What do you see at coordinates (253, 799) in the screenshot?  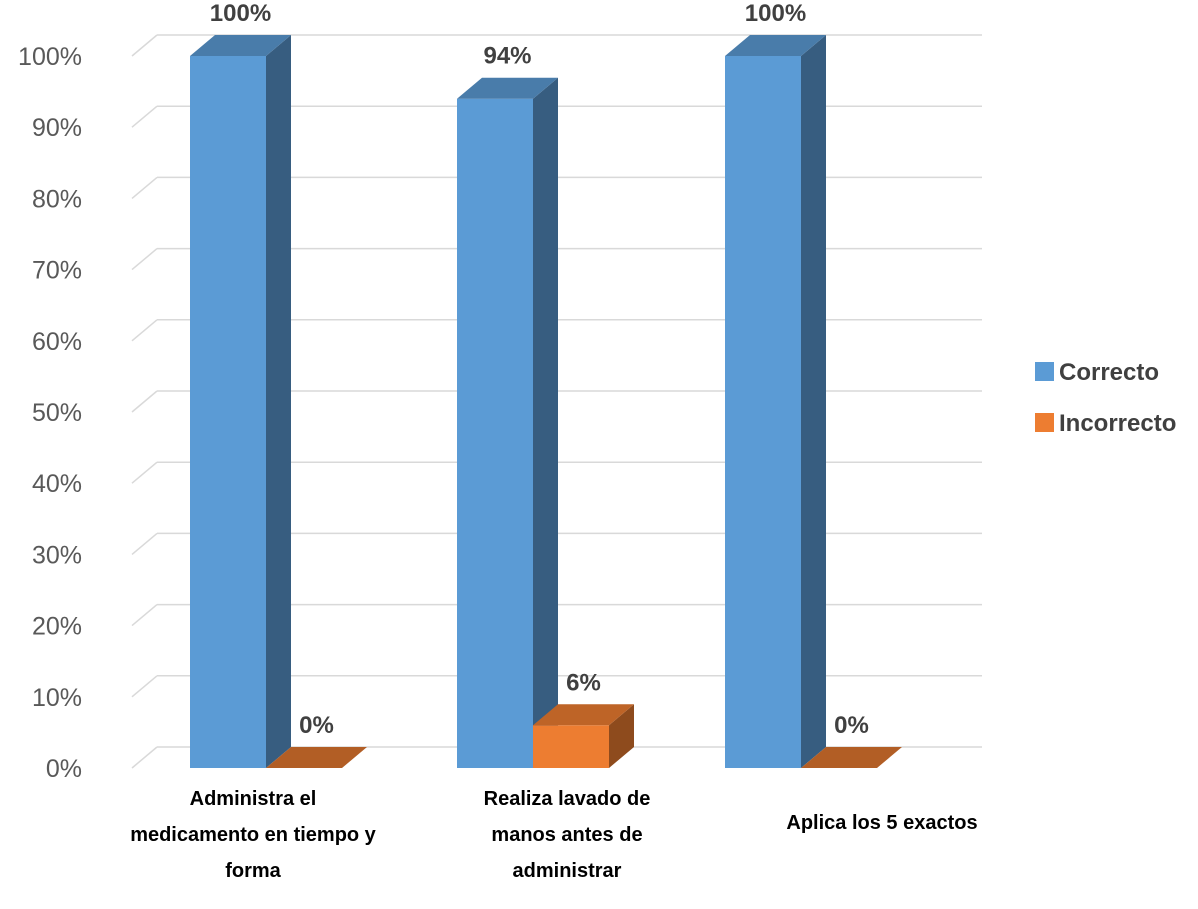 I see `category-label: Administra el` at bounding box center [253, 799].